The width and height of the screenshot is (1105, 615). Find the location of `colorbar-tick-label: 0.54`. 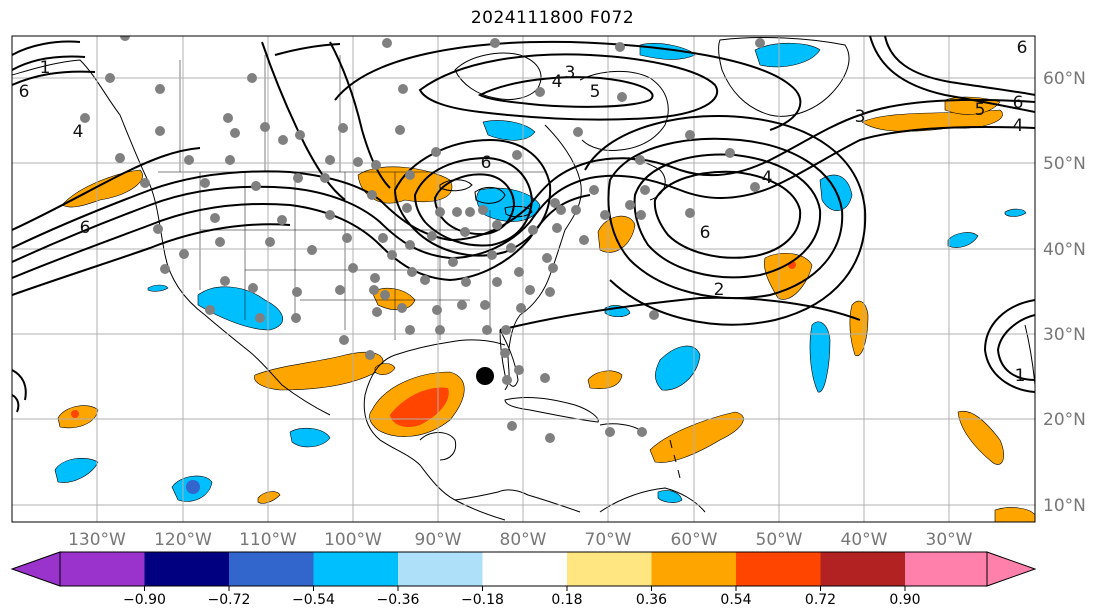

colorbar-tick-label: 0.54 is located at coordinates (735, 600).